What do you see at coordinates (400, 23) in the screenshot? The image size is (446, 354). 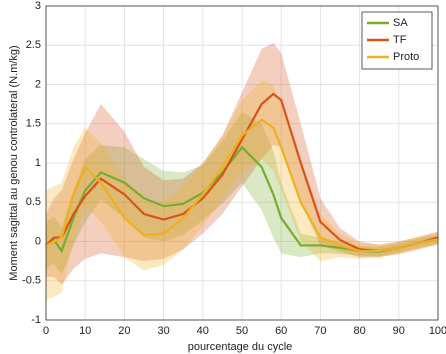 I see `legend-label: SA` at bounding box center [400, 23].